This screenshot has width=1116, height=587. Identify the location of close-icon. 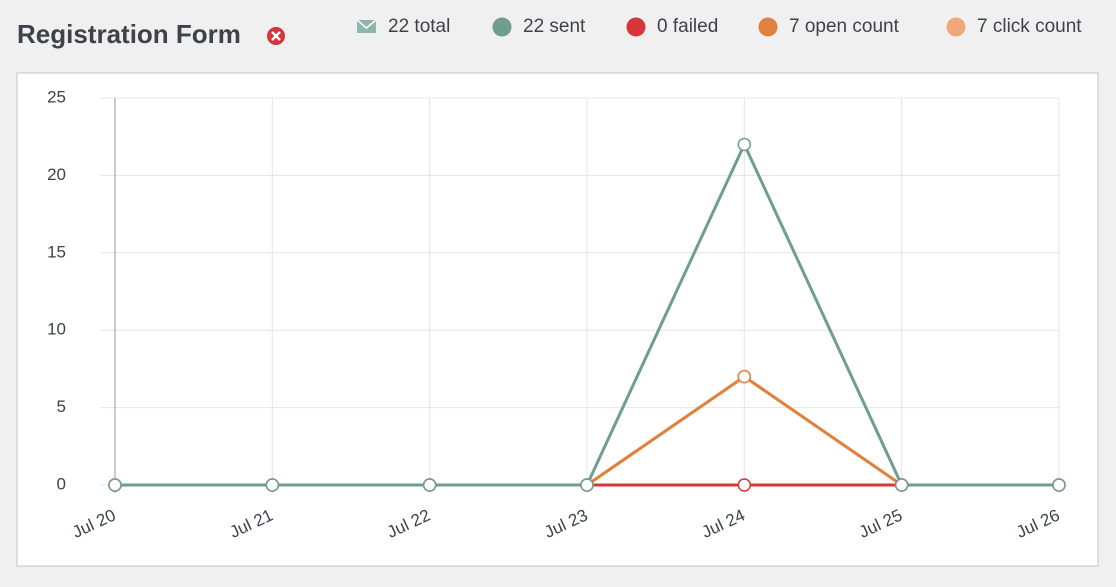
(276, 36).